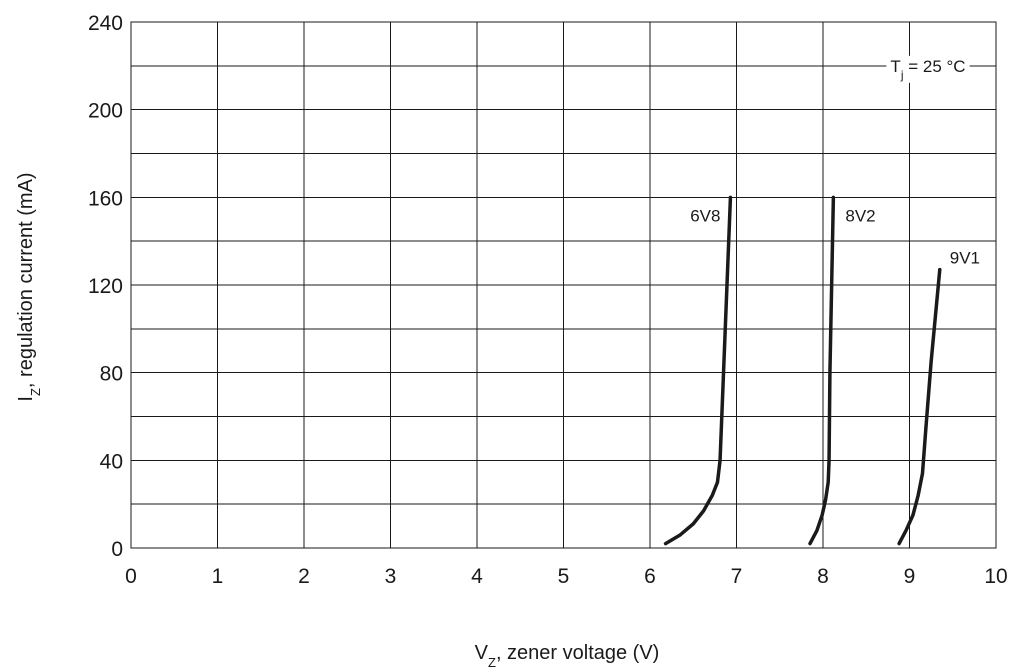 This screenshot has height=667, width=1020. Describe the element at coordinates (26, 280) in the screenshot. I see `y-axis-rest: , regulation current (mA)` at that location.